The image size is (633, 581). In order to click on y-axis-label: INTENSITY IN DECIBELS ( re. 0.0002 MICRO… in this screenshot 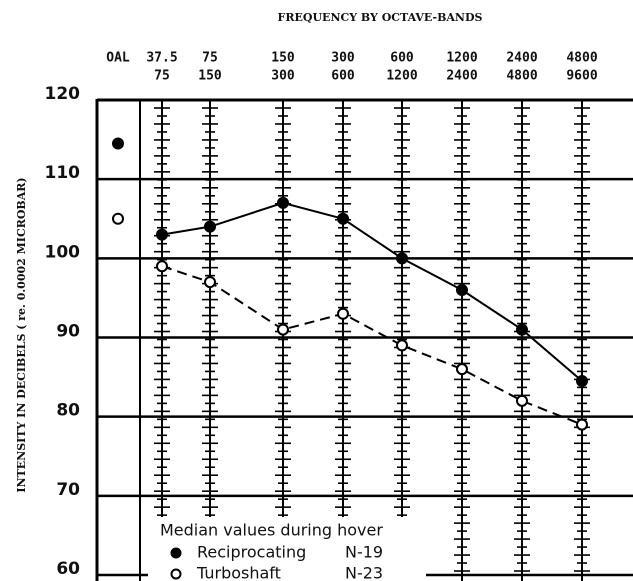, I will do `click(21, 334)`.